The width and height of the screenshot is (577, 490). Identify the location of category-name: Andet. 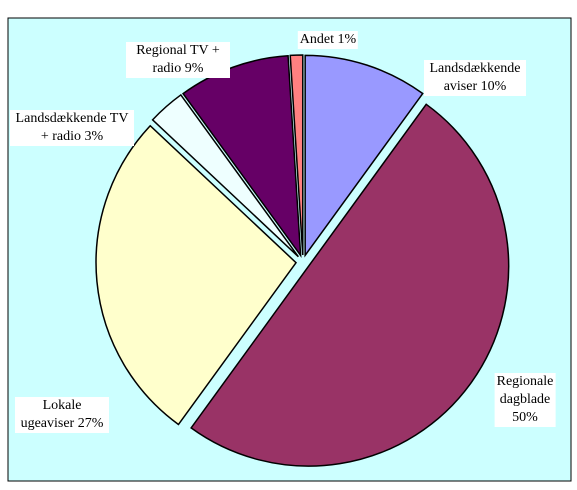
(317, 39).